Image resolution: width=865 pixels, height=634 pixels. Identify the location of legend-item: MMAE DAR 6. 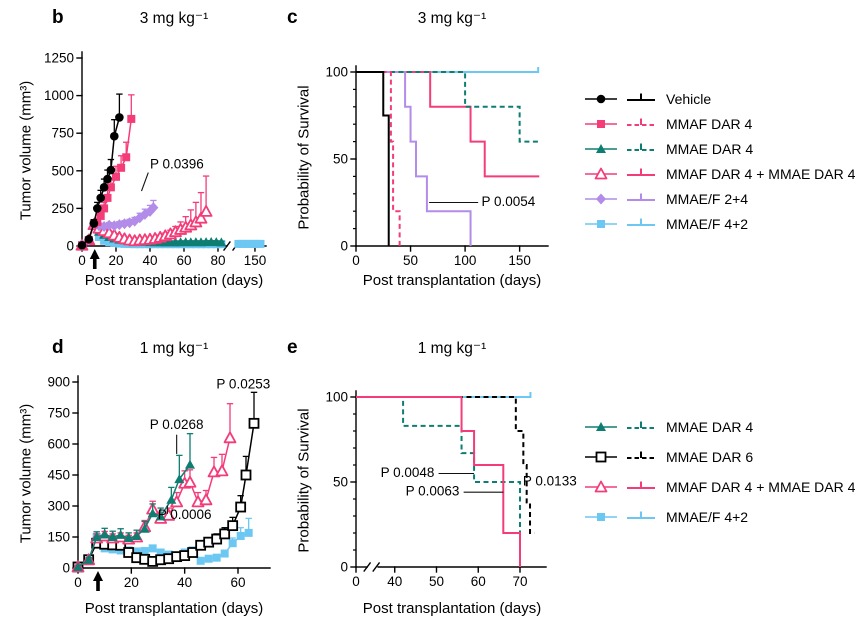
(719, 457).